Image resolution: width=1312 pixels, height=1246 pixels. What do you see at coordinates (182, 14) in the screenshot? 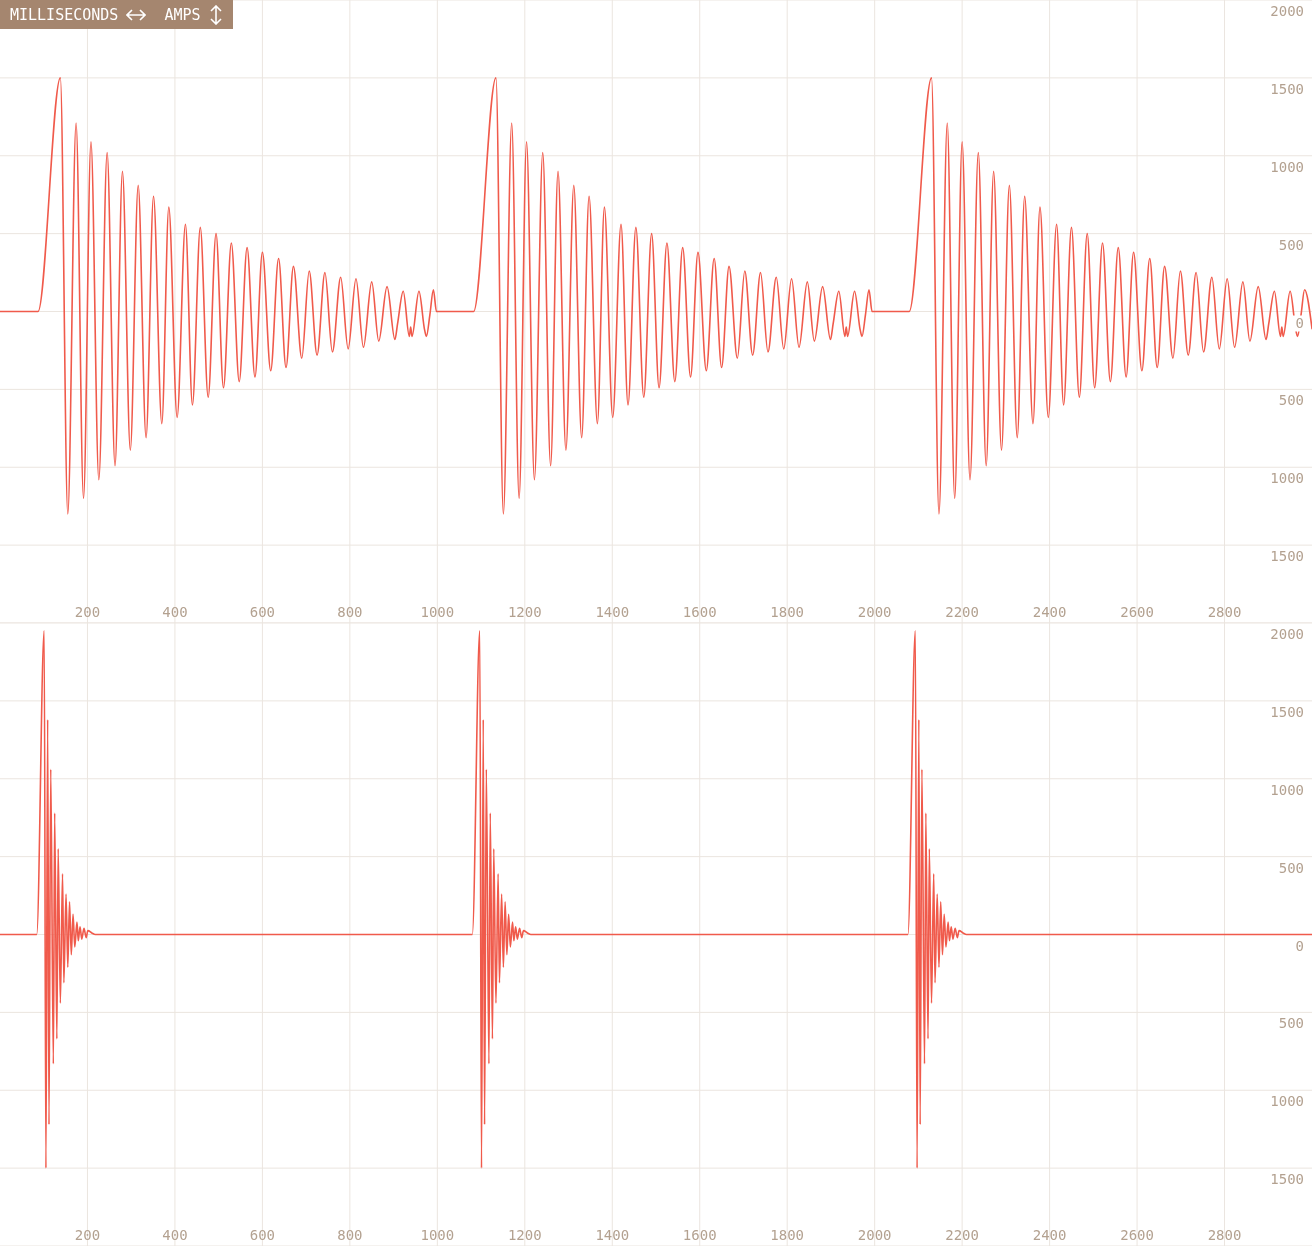
I see `y-axis-title: AMPS` at bounding box center [182, 14].